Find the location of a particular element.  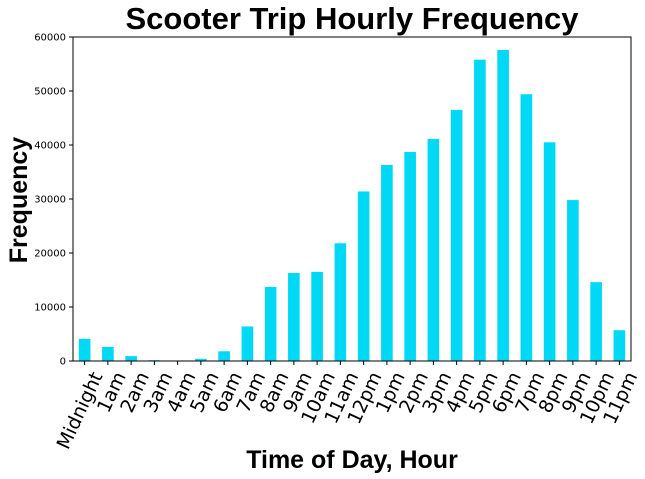

bar-8pm is located at coordinates (549, 251).